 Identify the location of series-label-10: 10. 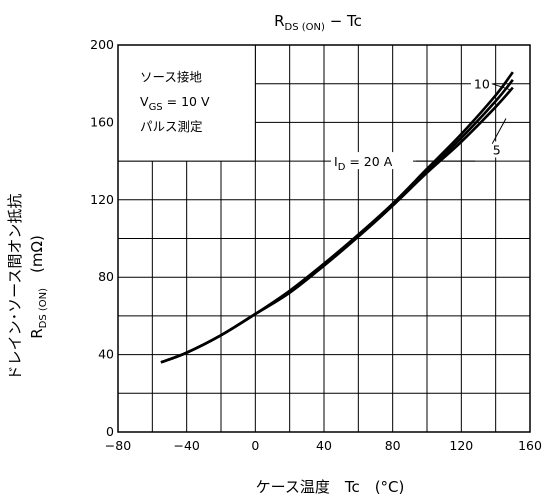
(482, 84).